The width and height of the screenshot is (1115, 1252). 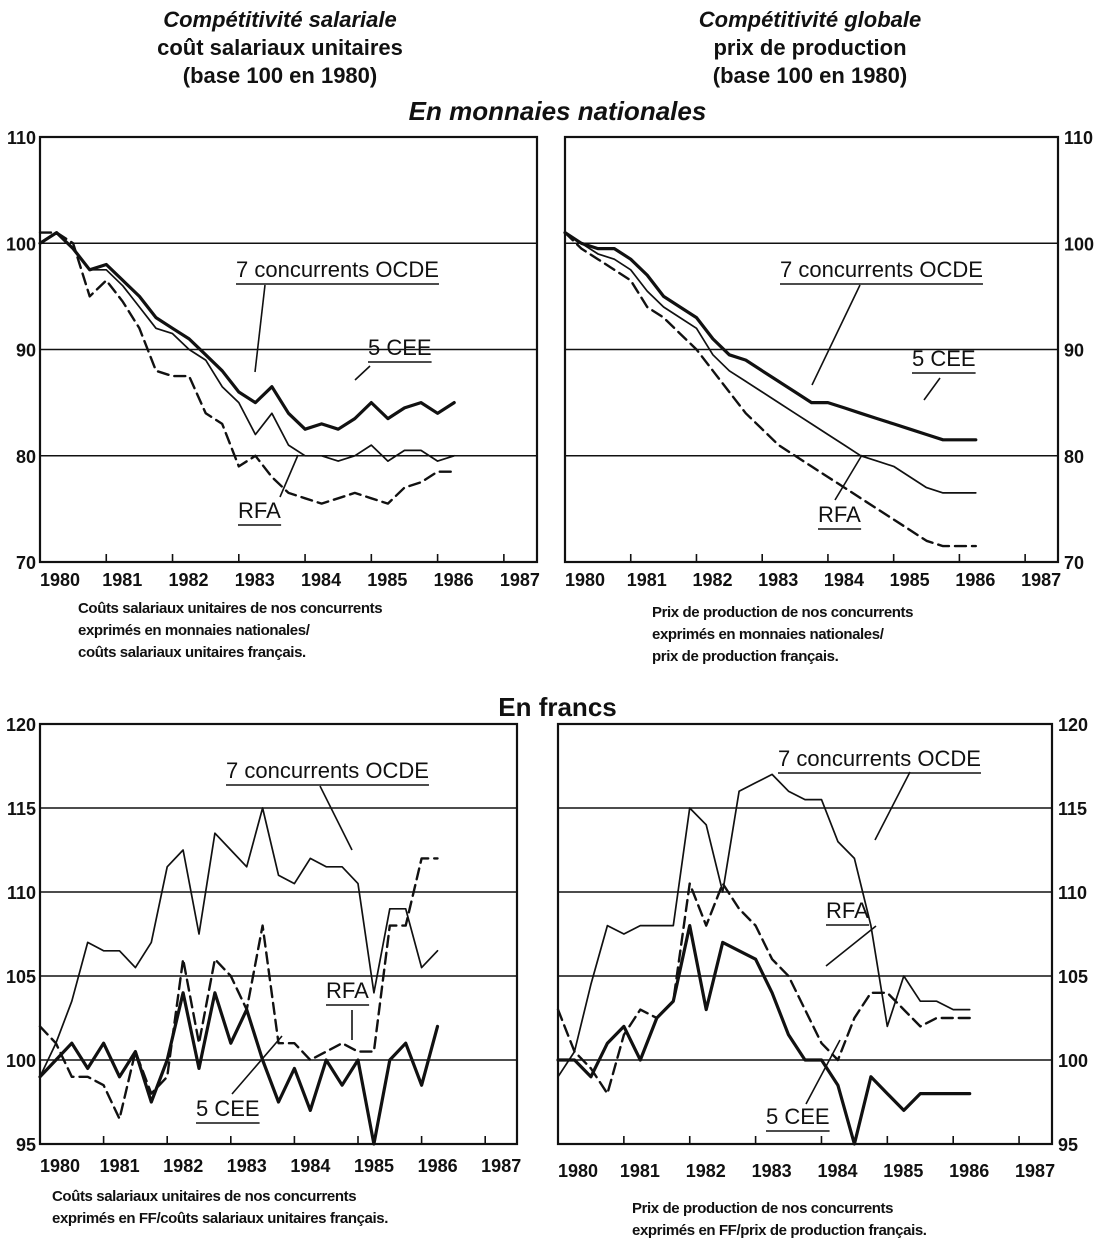 What do you see at coordinates (557, 111) in the screenshot?
I see `section-title-top: En monnaies nationales` at bounding box center [557, 111].